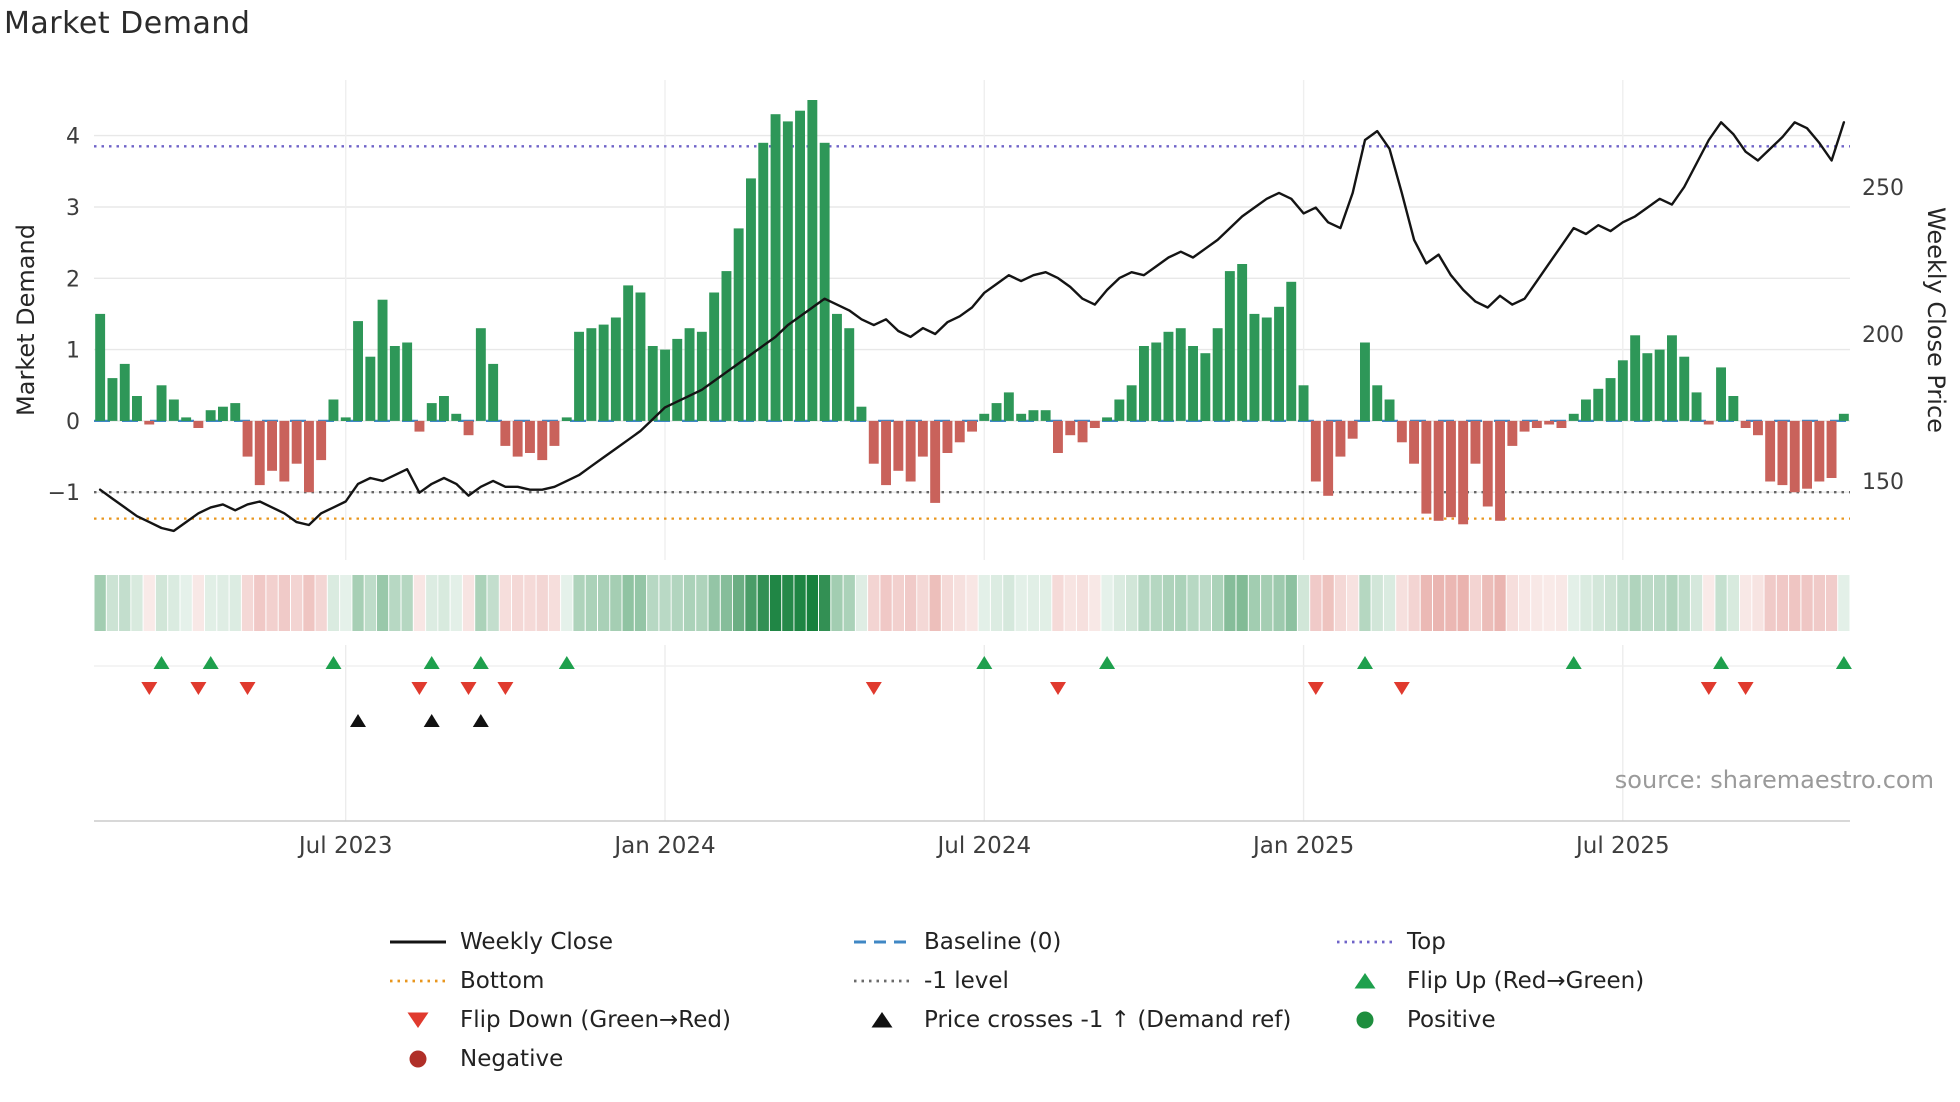  I want to click on legend-item-flip-up-red-green: Flip Up (Red→Green), so click(1489, 980).